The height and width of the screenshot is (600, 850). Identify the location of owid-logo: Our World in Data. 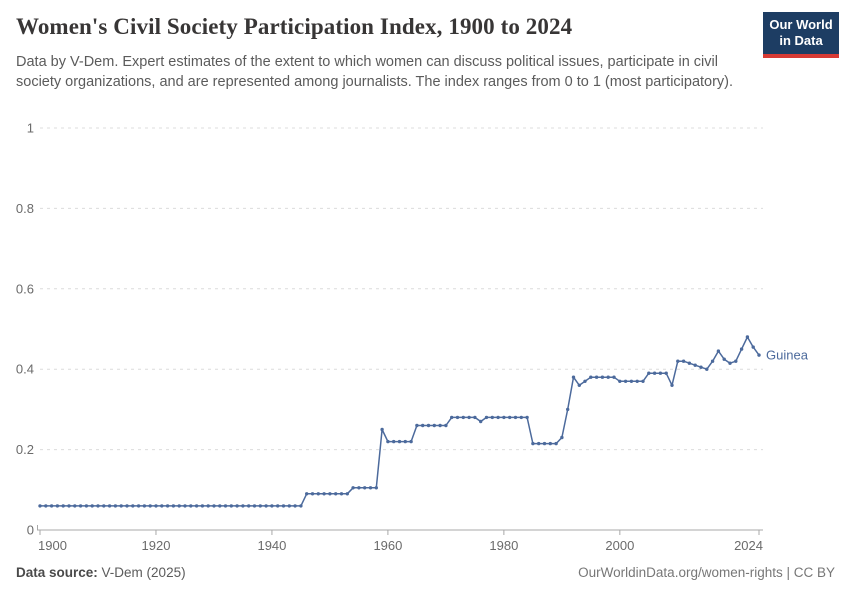
(801, 35).